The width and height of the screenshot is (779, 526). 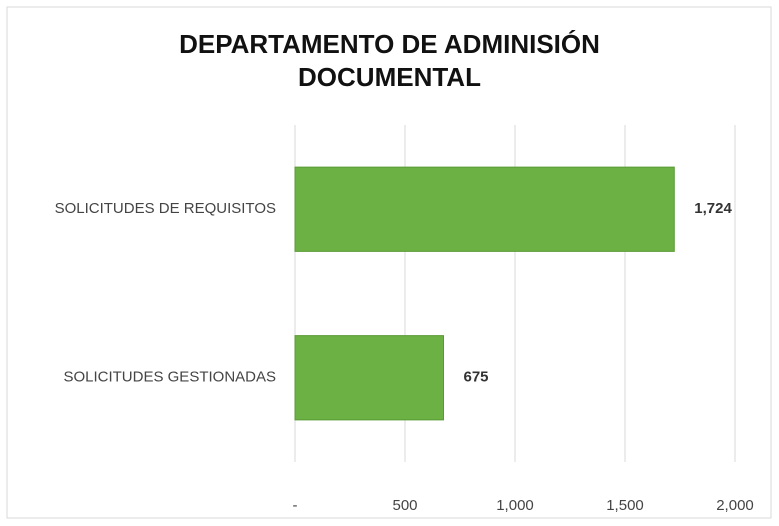 I want to click on x-tick-label: 1,000, so click(x=515, y=505).